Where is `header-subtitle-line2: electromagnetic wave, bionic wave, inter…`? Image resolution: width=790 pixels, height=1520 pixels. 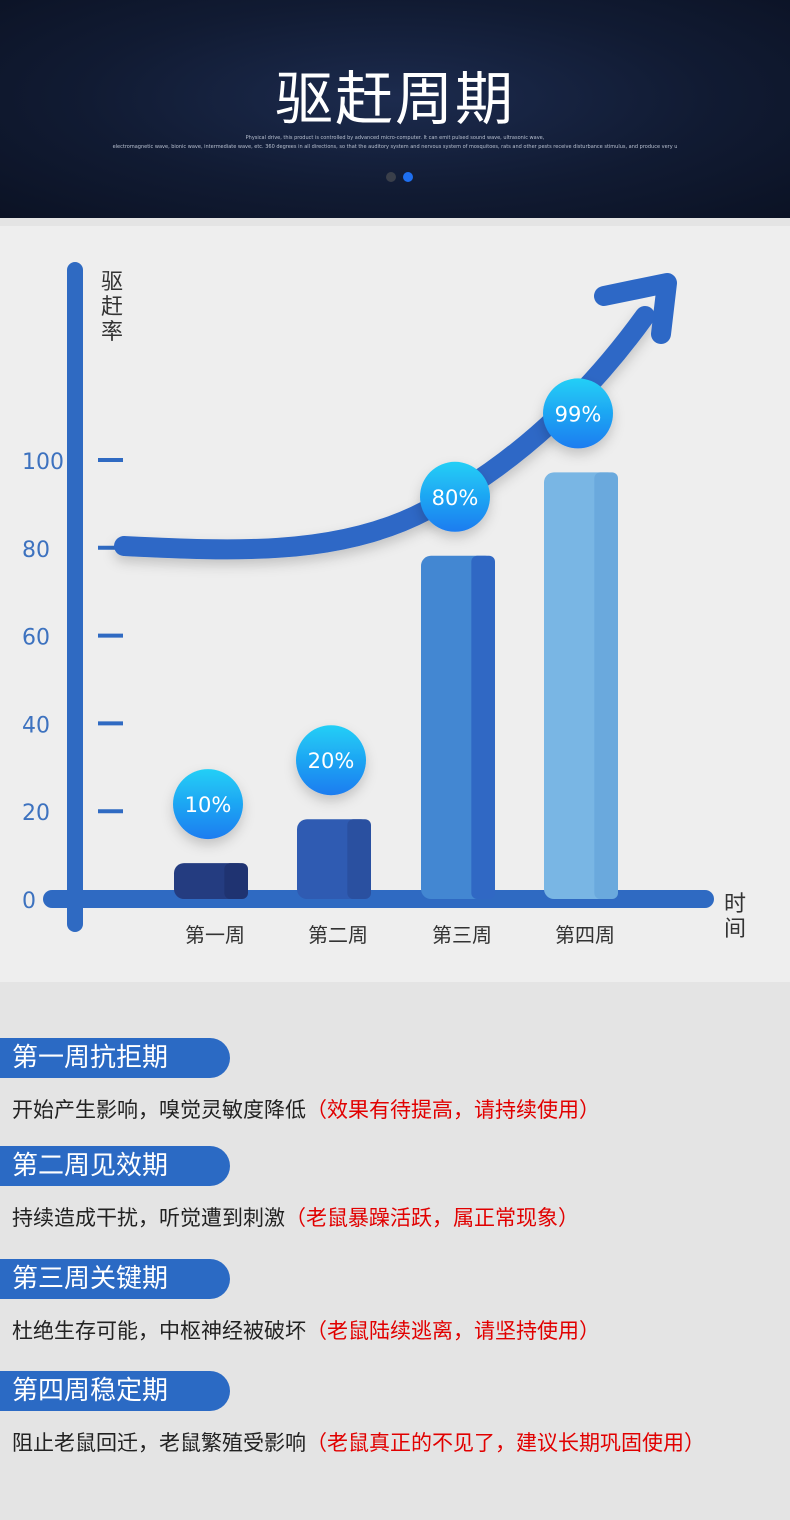 header-subtitle-line2: electromagnetic wave, bionic wave, inter… is located at coordinates (395, 147).